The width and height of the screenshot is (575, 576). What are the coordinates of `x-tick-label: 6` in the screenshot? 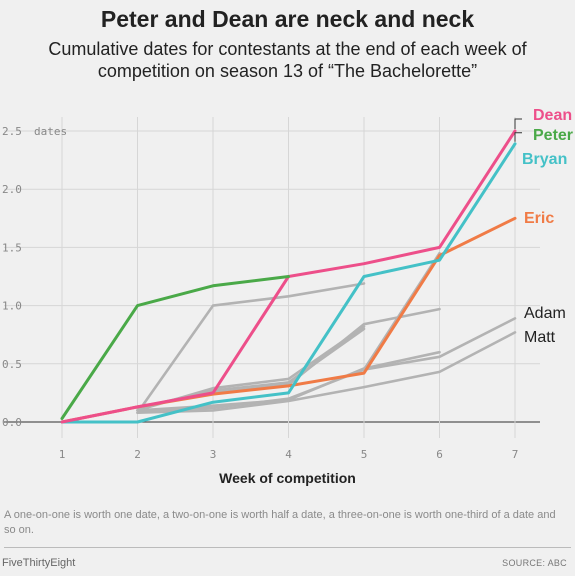 It's located at (439, 454).